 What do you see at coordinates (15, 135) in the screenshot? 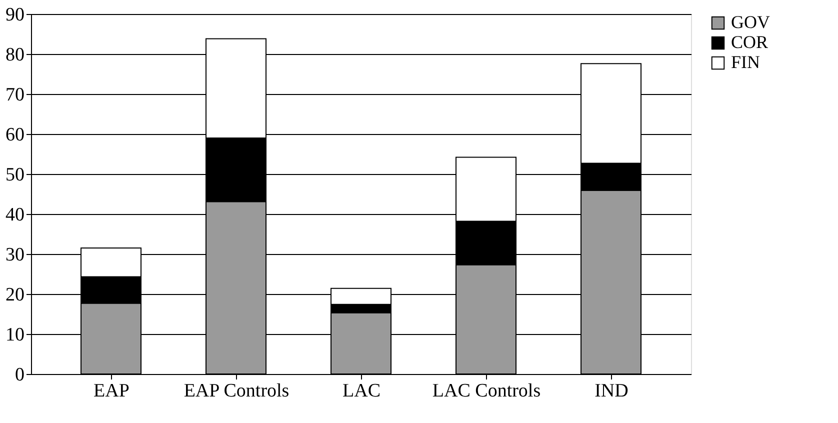
I see `y-tick-label: 60` at bounding box center [15, 135].